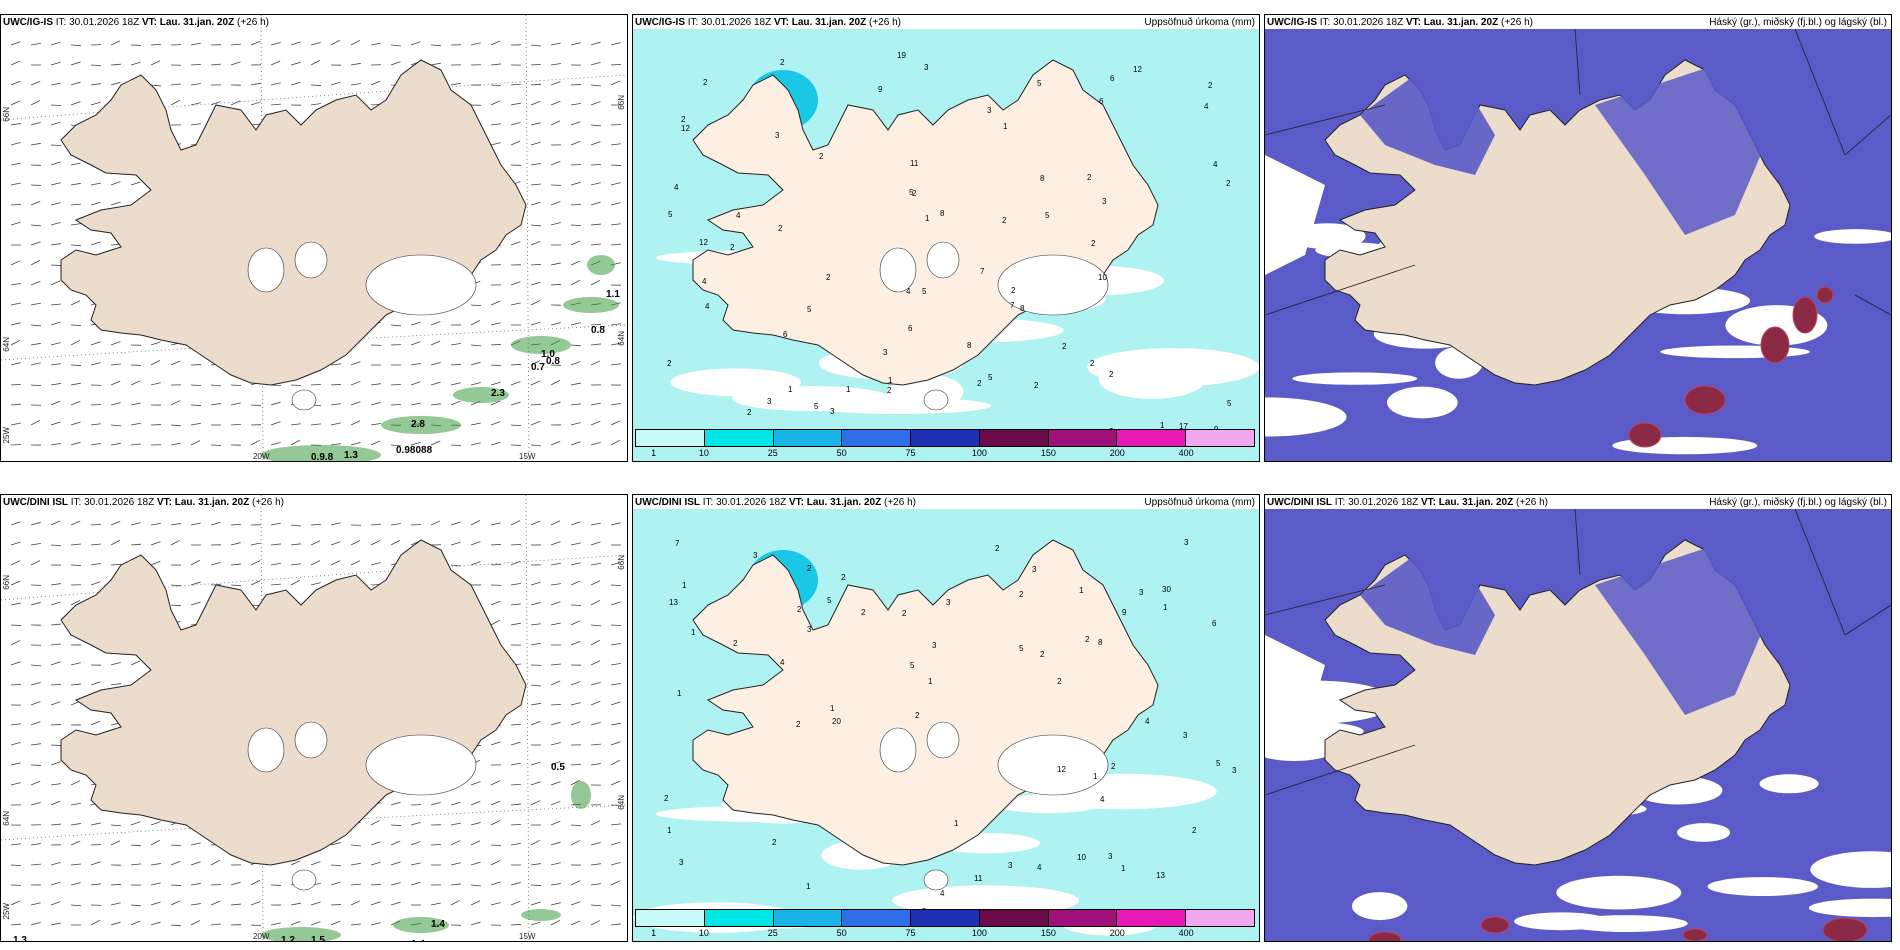 The image size is (1900, 950). What do you see at coordinates (1014, 438) in the screenshot?
I see `colorbar-swatch` at bounding box center [1014, 438].